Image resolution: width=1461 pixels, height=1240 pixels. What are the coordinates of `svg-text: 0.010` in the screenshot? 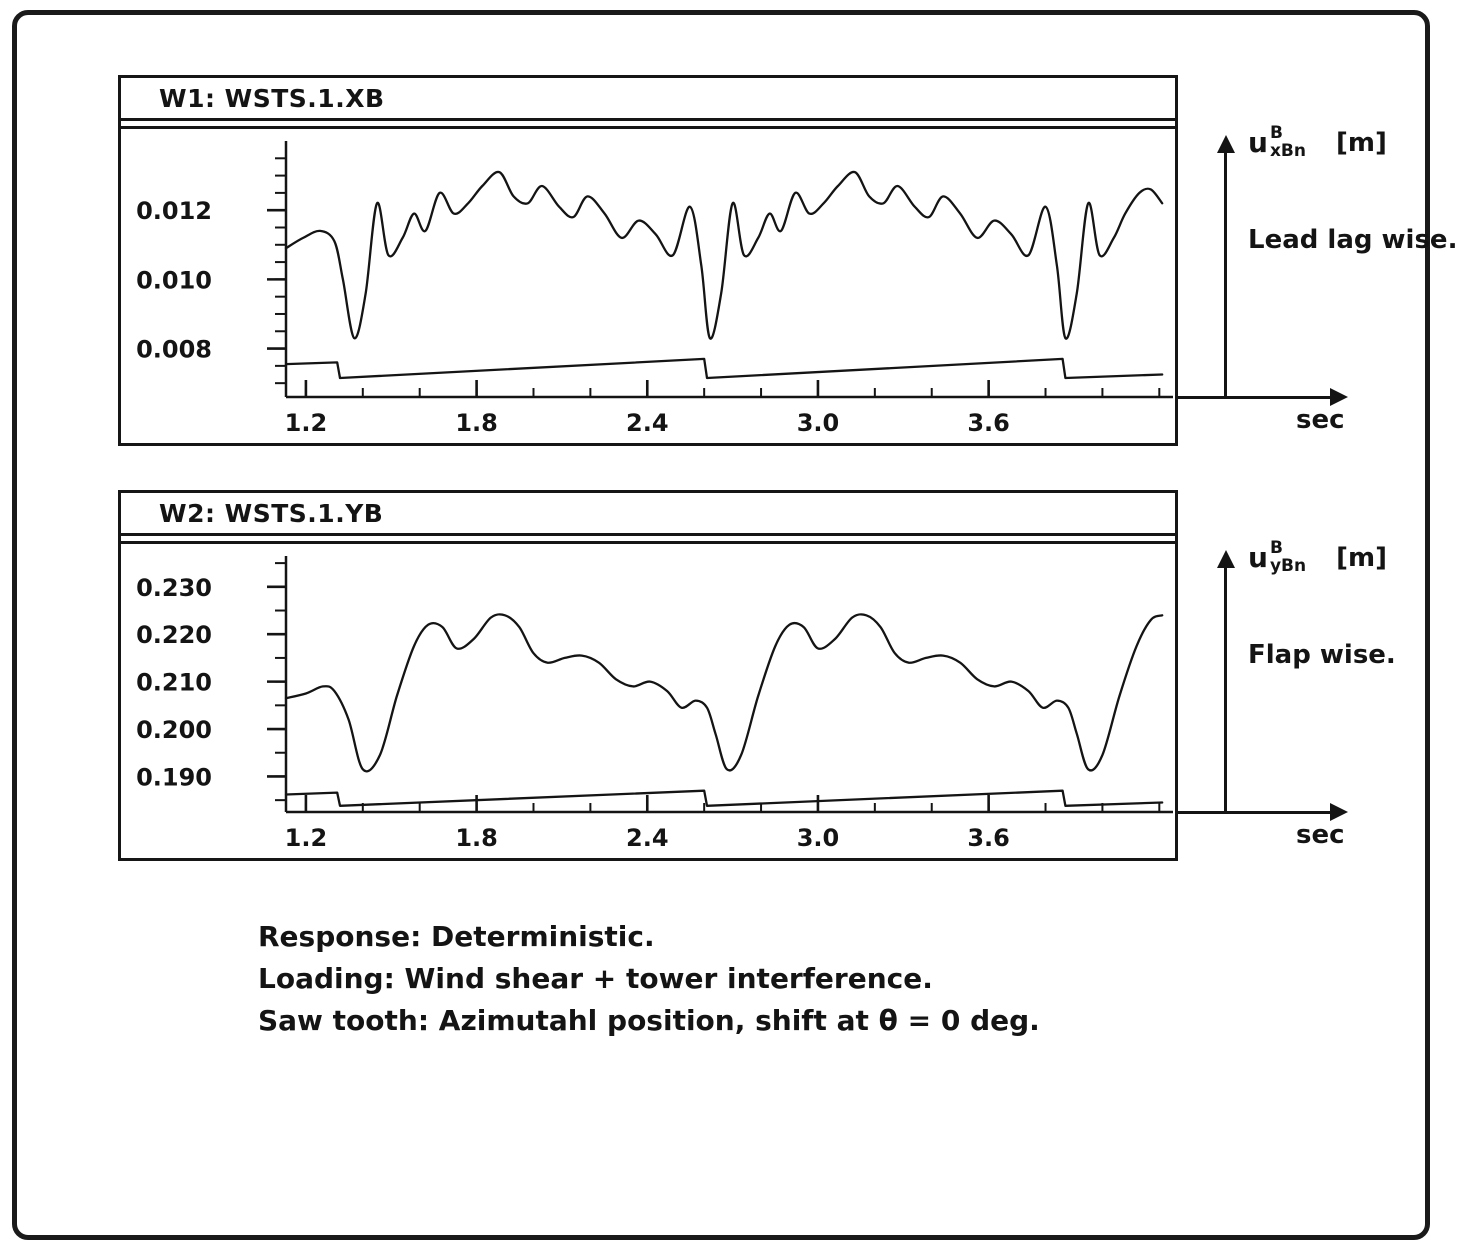 It's located at (174, 280).